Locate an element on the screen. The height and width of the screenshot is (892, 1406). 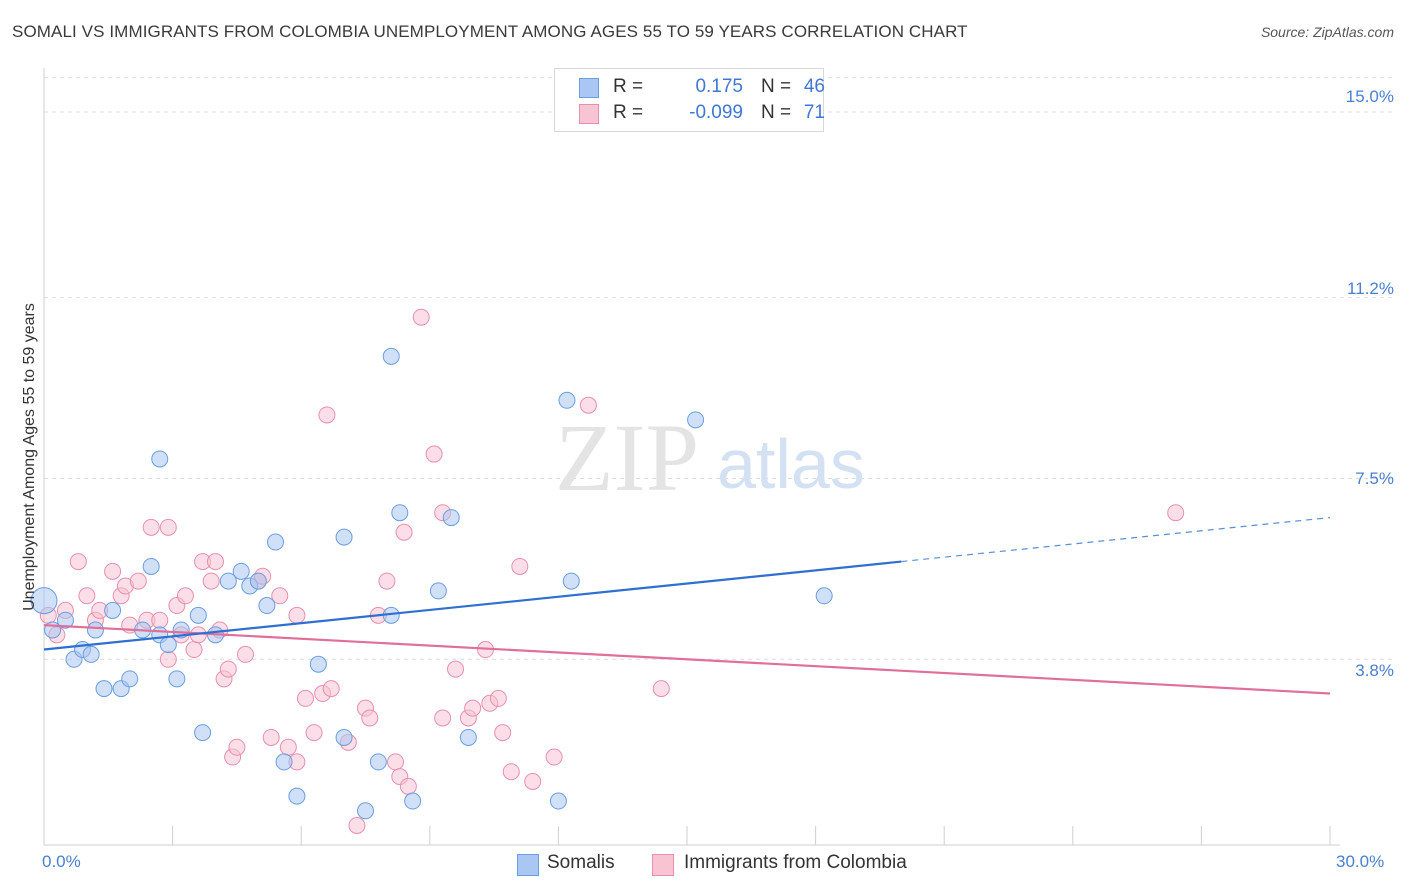
x-tick-marks is located at coordinates (687, 835).